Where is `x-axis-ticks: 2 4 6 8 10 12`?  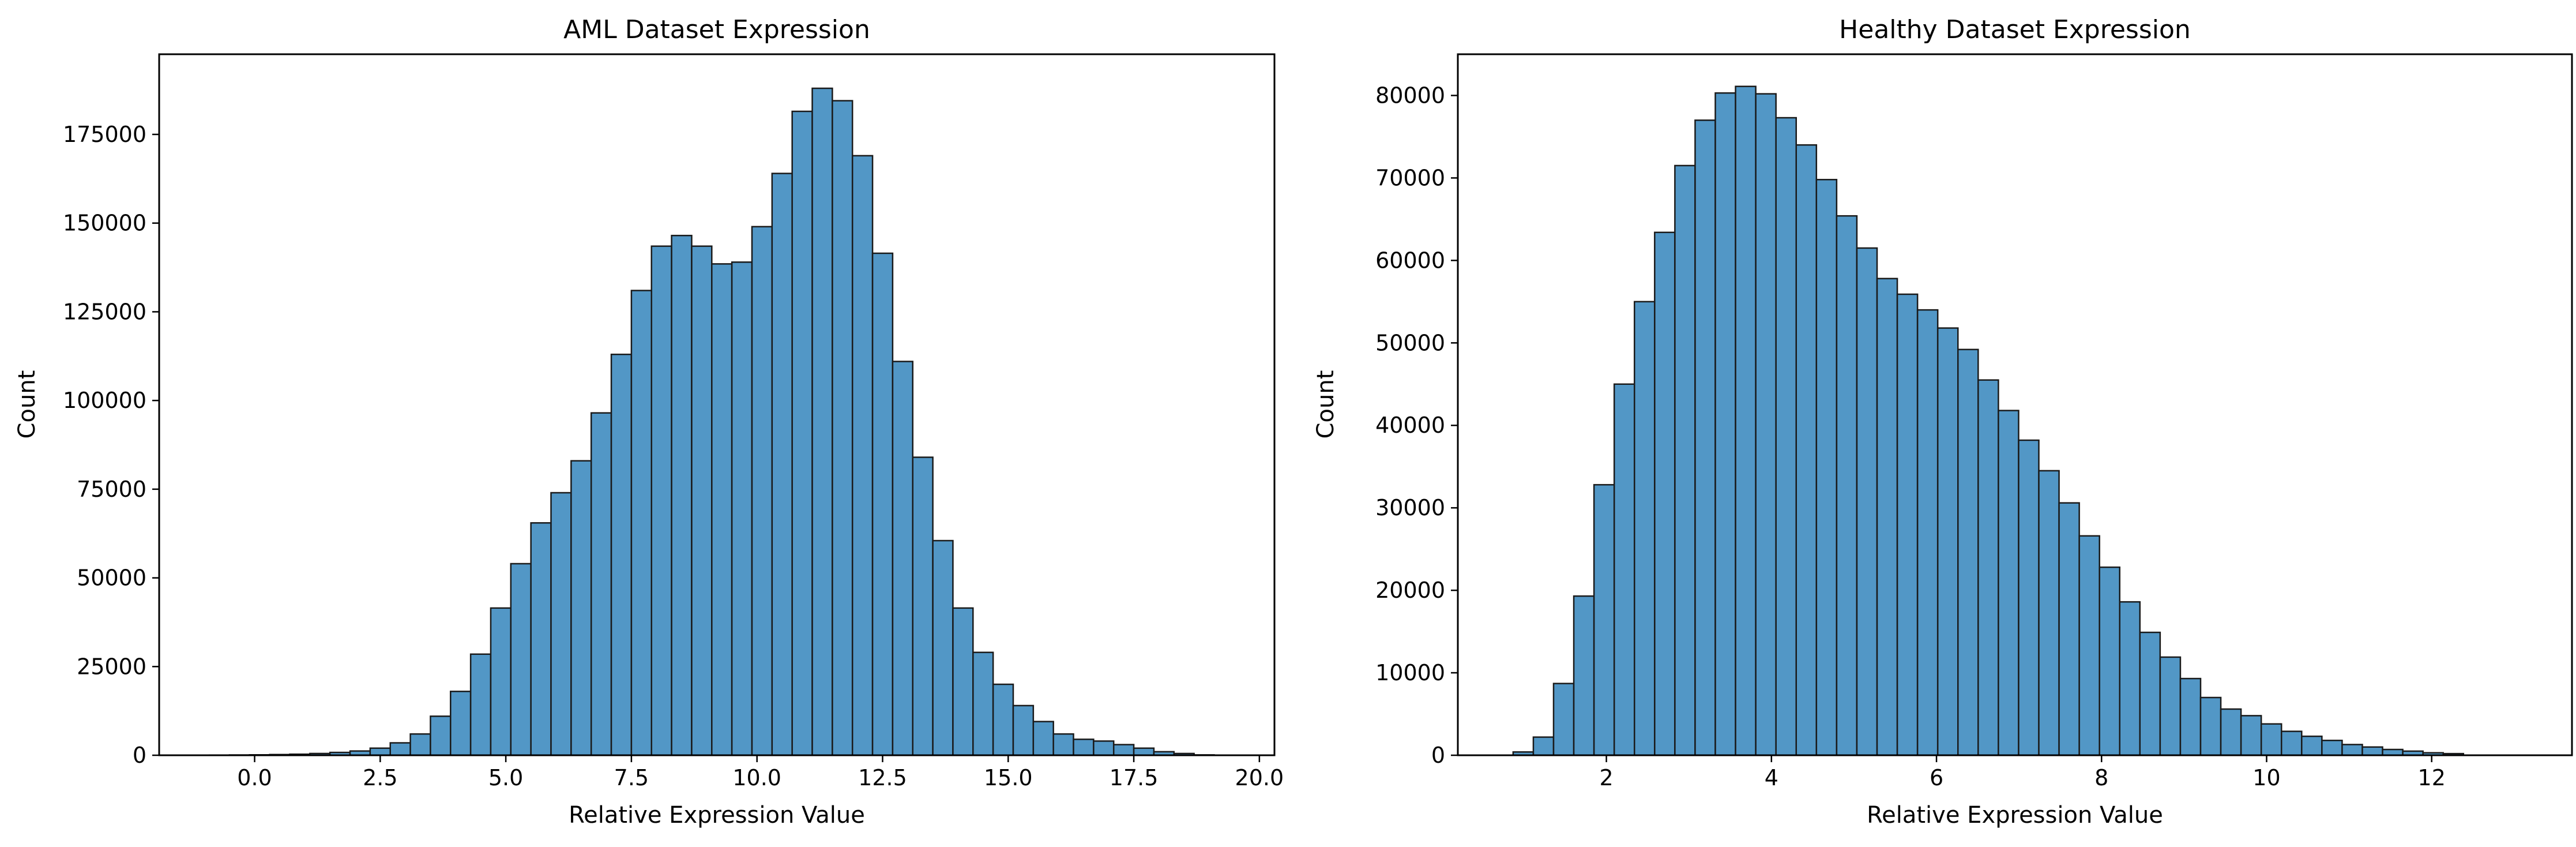 x-axis-ticks: 2 4 6 8 10 12 is located at coordinates (2023, 772).